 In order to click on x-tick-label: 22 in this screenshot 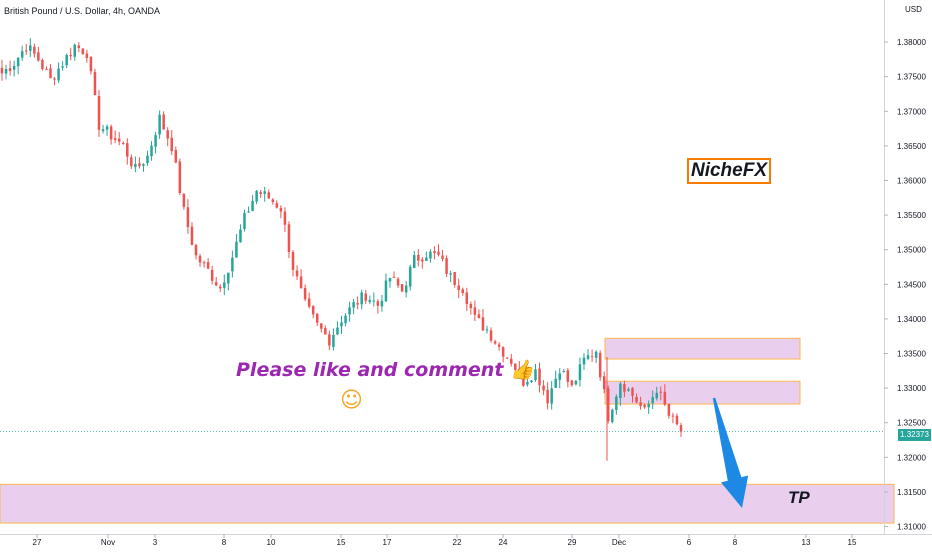, I will do `click(457, 542)`.